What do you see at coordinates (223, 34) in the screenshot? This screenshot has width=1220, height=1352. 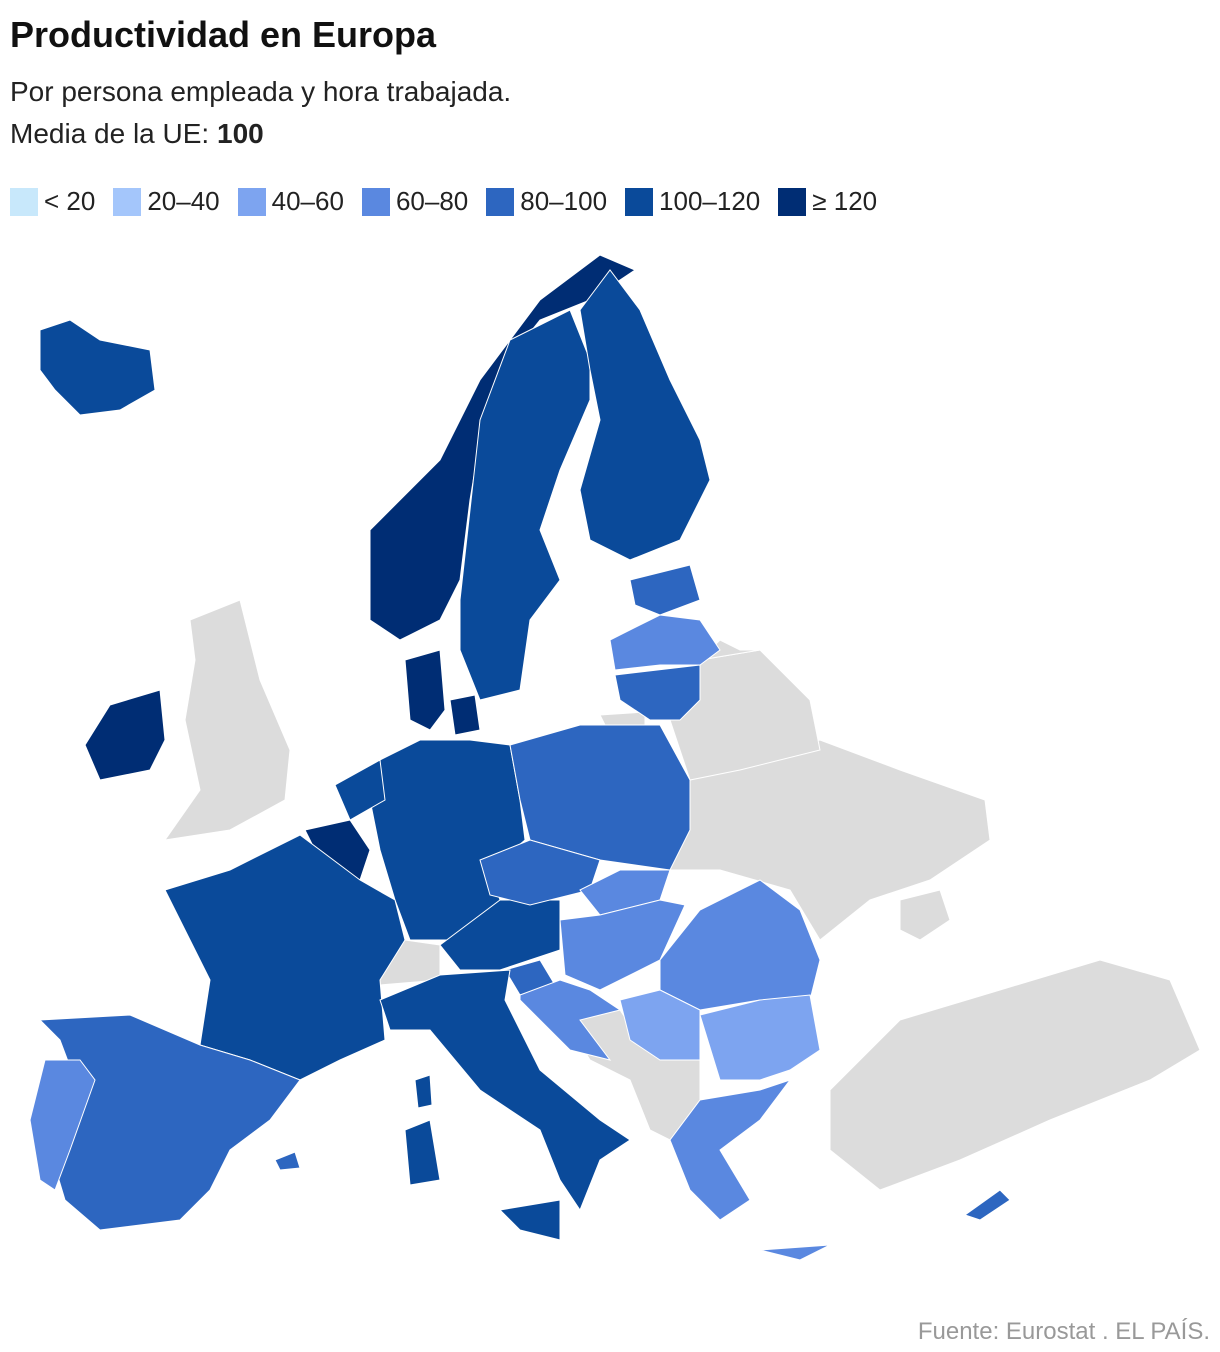 I see `title: Productividad en Europa` at bounding box center [223, 34].